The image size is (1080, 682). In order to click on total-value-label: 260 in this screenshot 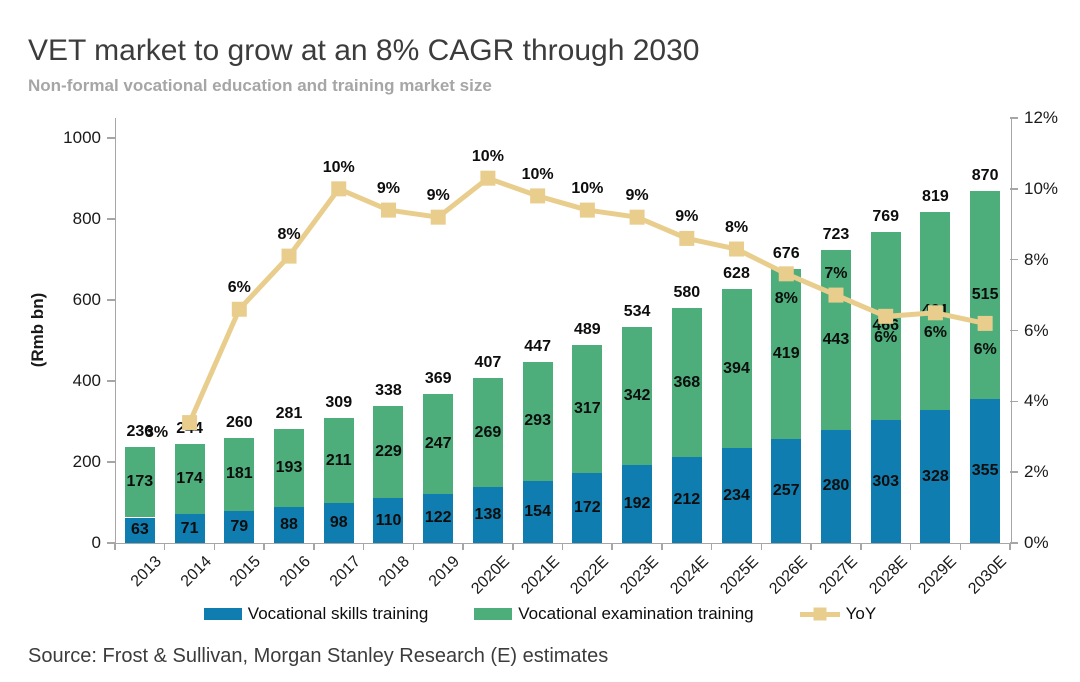, I will do `click(239, 422)`.